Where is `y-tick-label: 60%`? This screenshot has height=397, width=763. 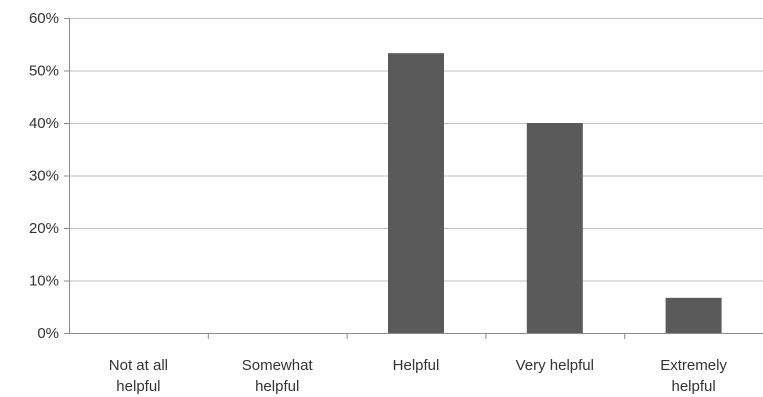 y-tick-label: 60% is located at coordinates (44, 18).